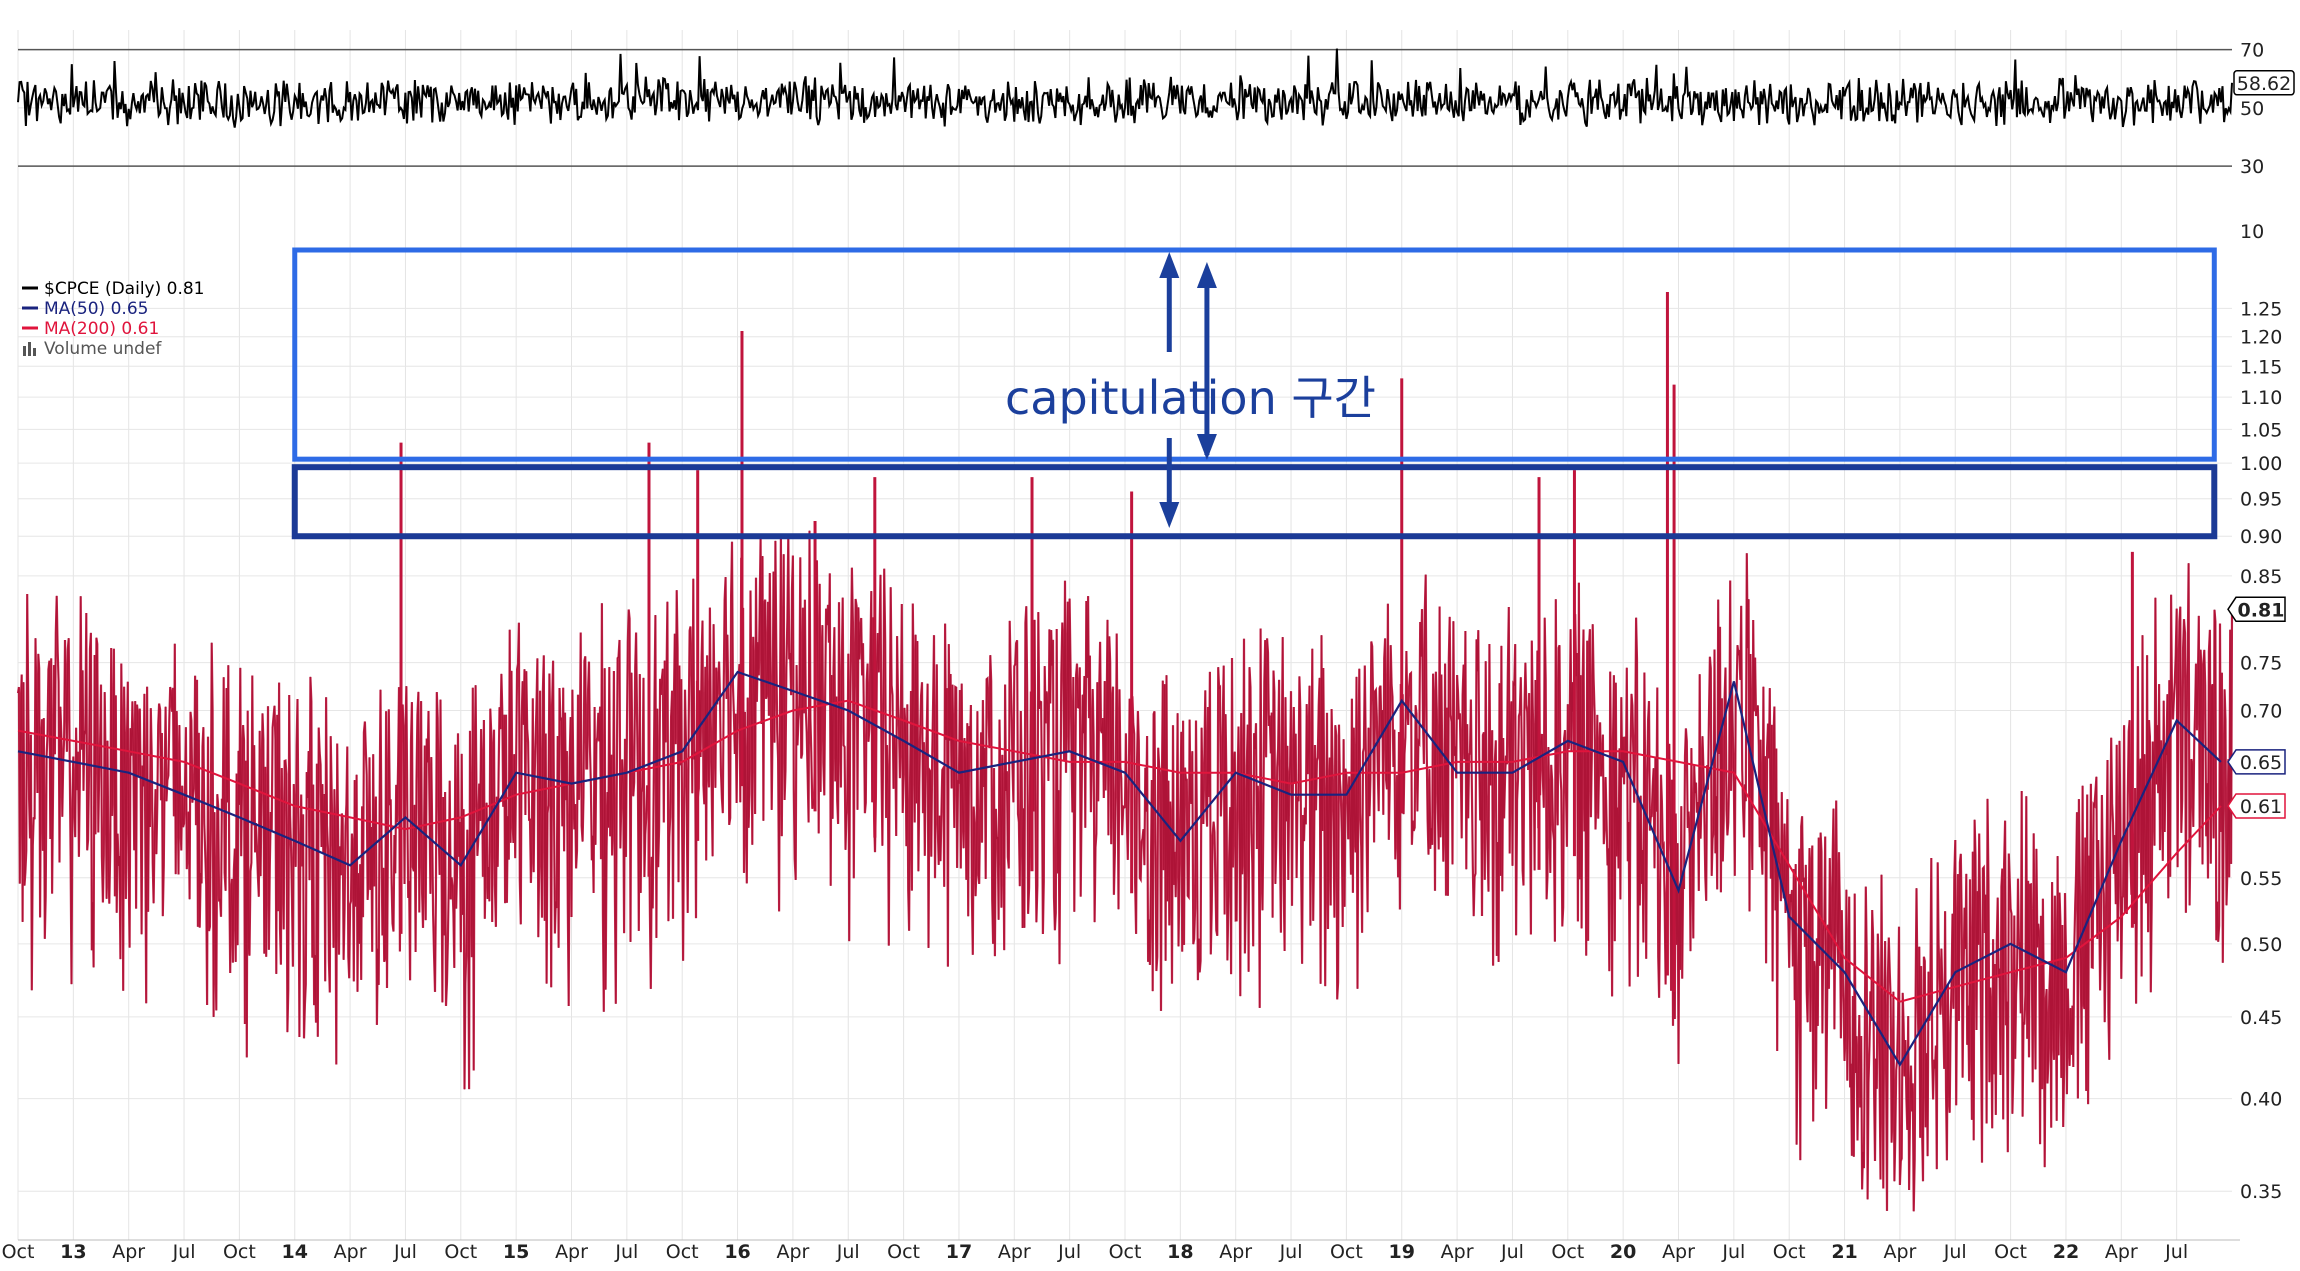 The width and height of the screenshot is (2300, 1271). What do you see at coordinates (2261, 1018) in the screenshot?
I see `main-tick-label: 0.45` at bounding box center [2261, 1018].